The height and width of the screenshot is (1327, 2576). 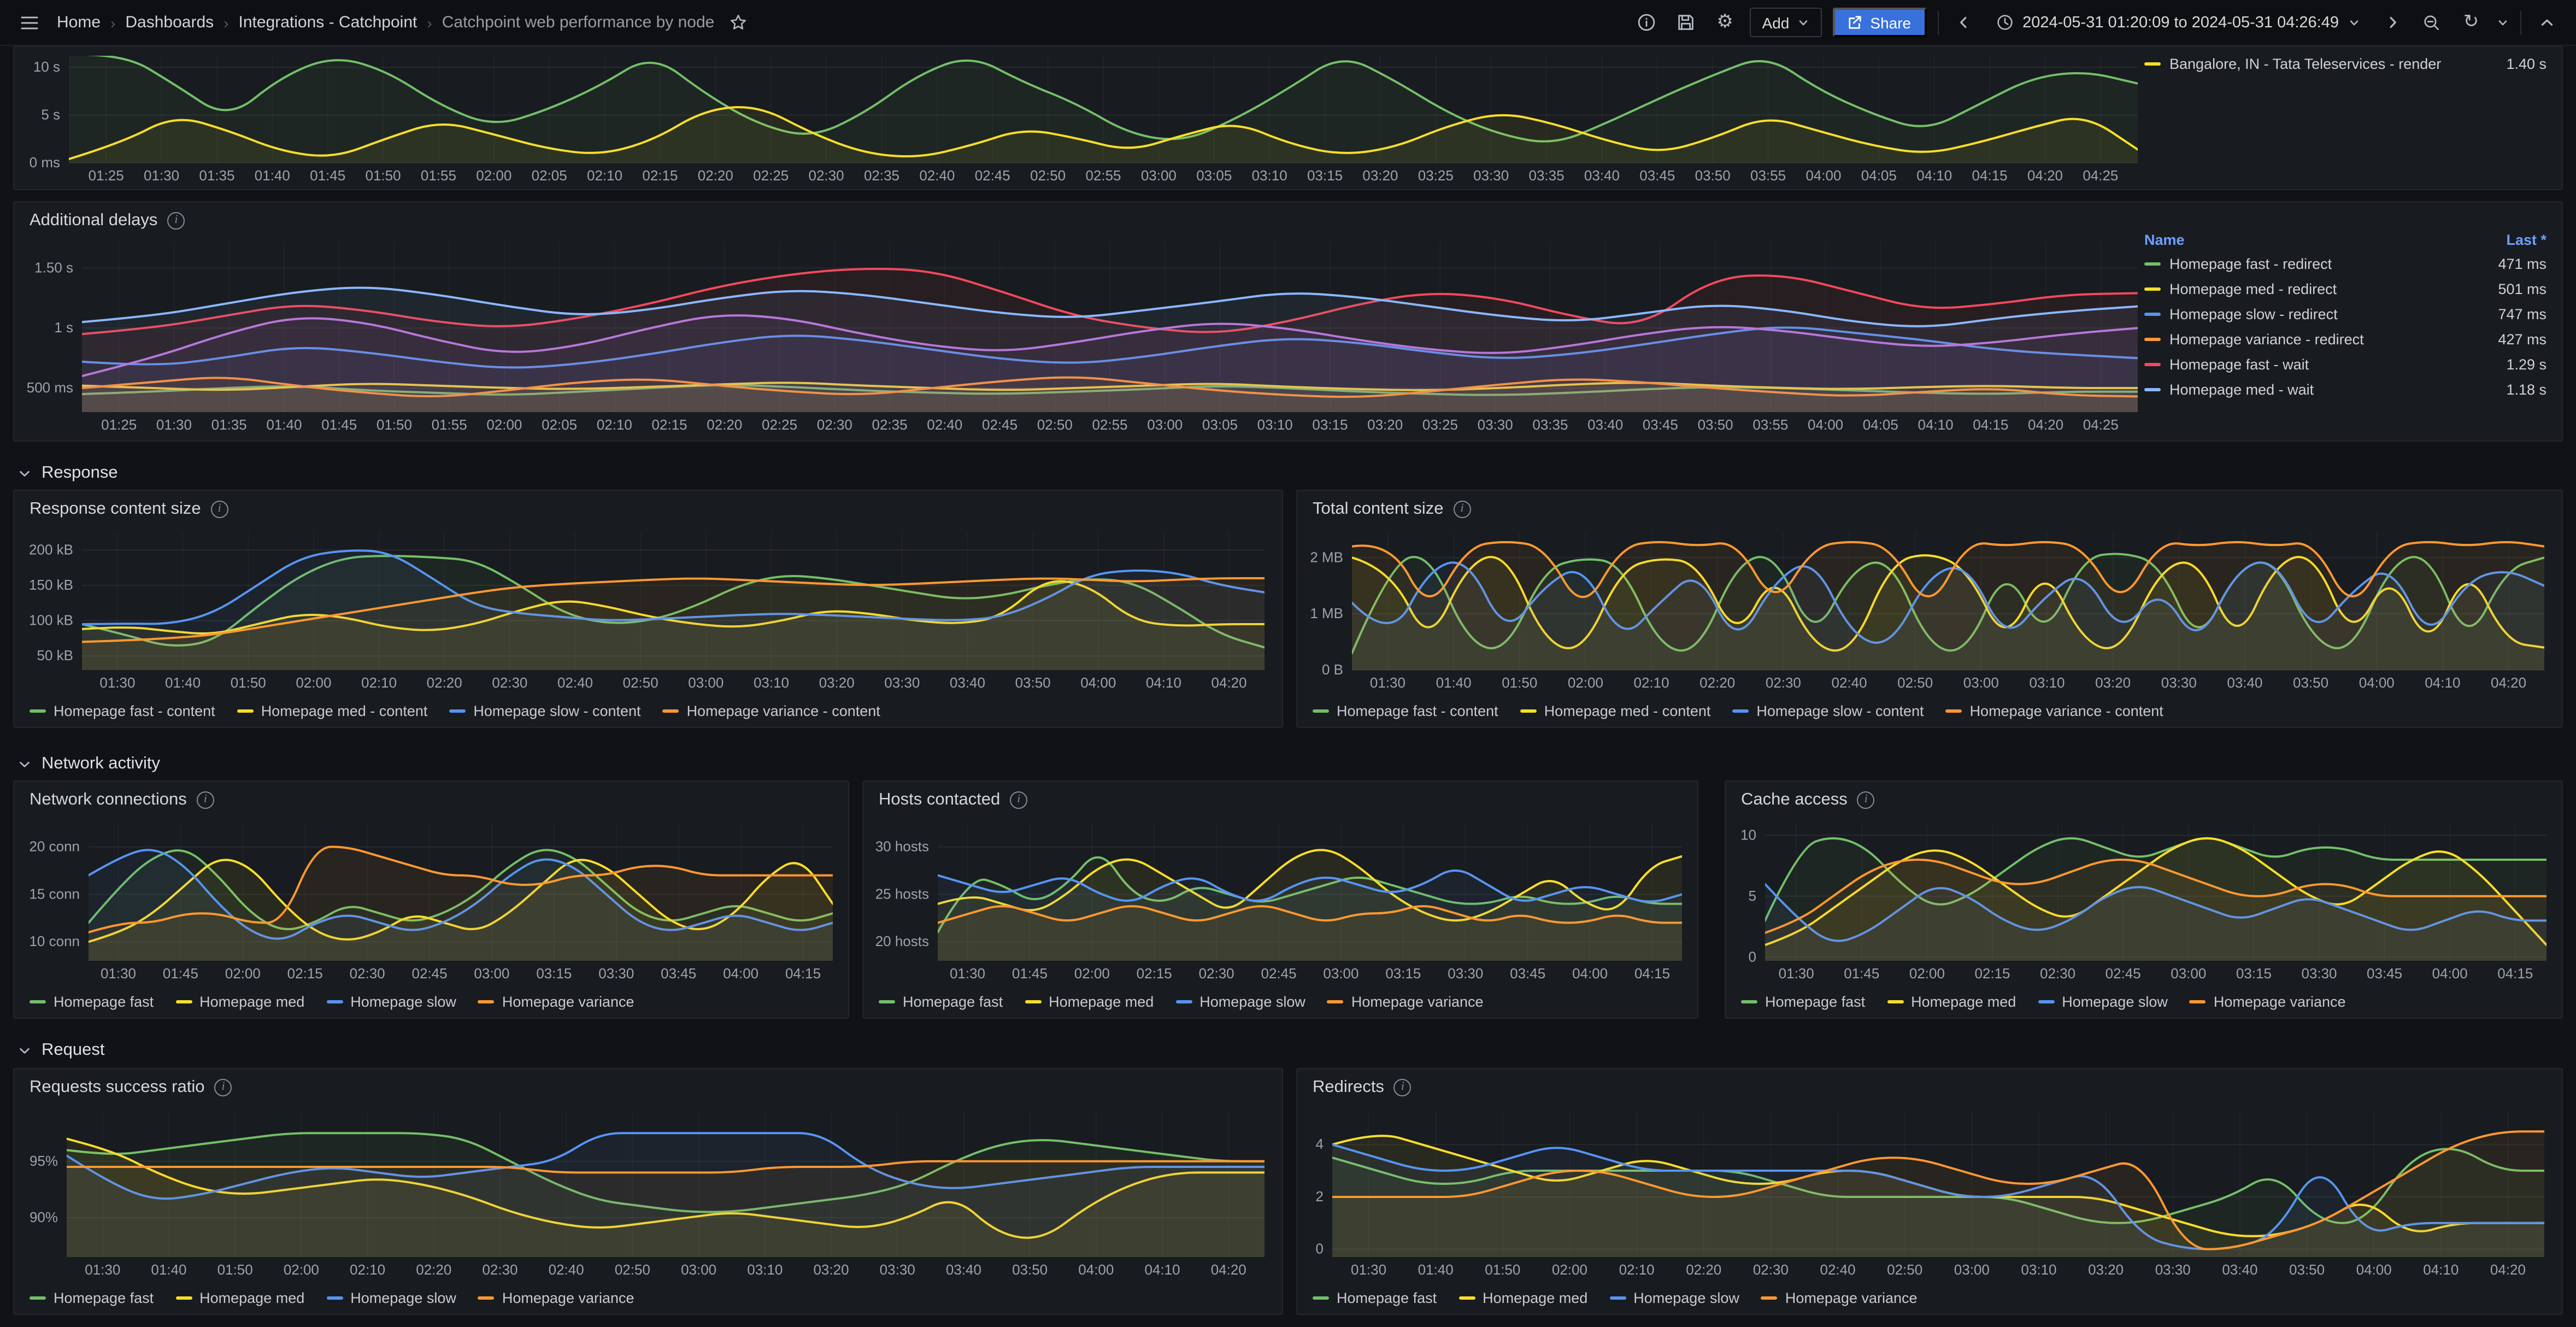 What do you see at coordinates (2526, 240) in the screenshot?
I see `legend-header-last: Last *` at bounding box center [2526, 240].